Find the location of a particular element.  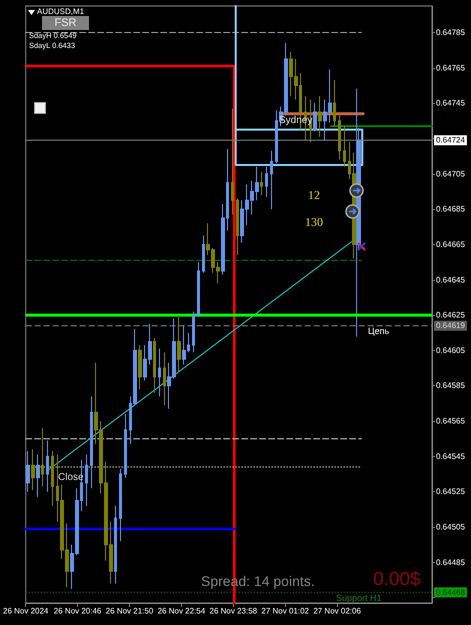

y-tick-label: 0.64605 is located at coordinates (451, 350).